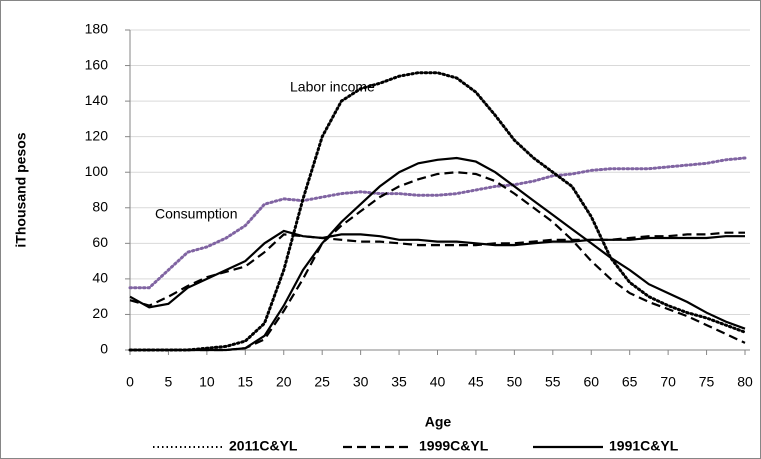 Image resolution: width=761 pixels, height=459 pixels. Describe the element at coordinates (438, 382) in the screenshot. I see `x-tick-label: 40` at that location.